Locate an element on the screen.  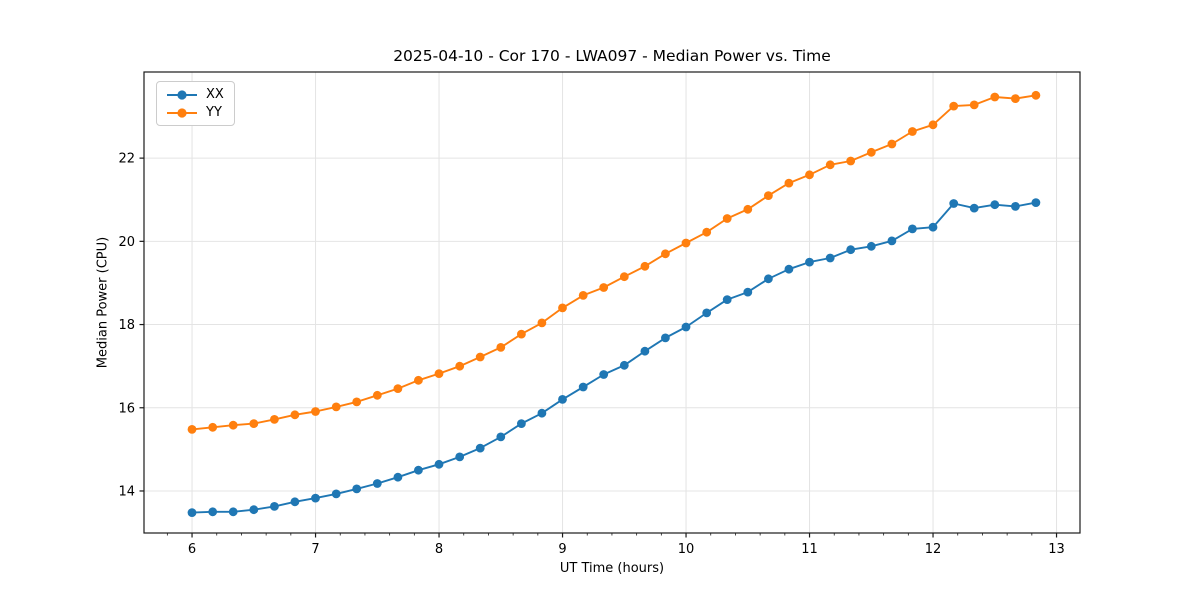
legend-item-yy: YY is located at coordinates (195, 112).